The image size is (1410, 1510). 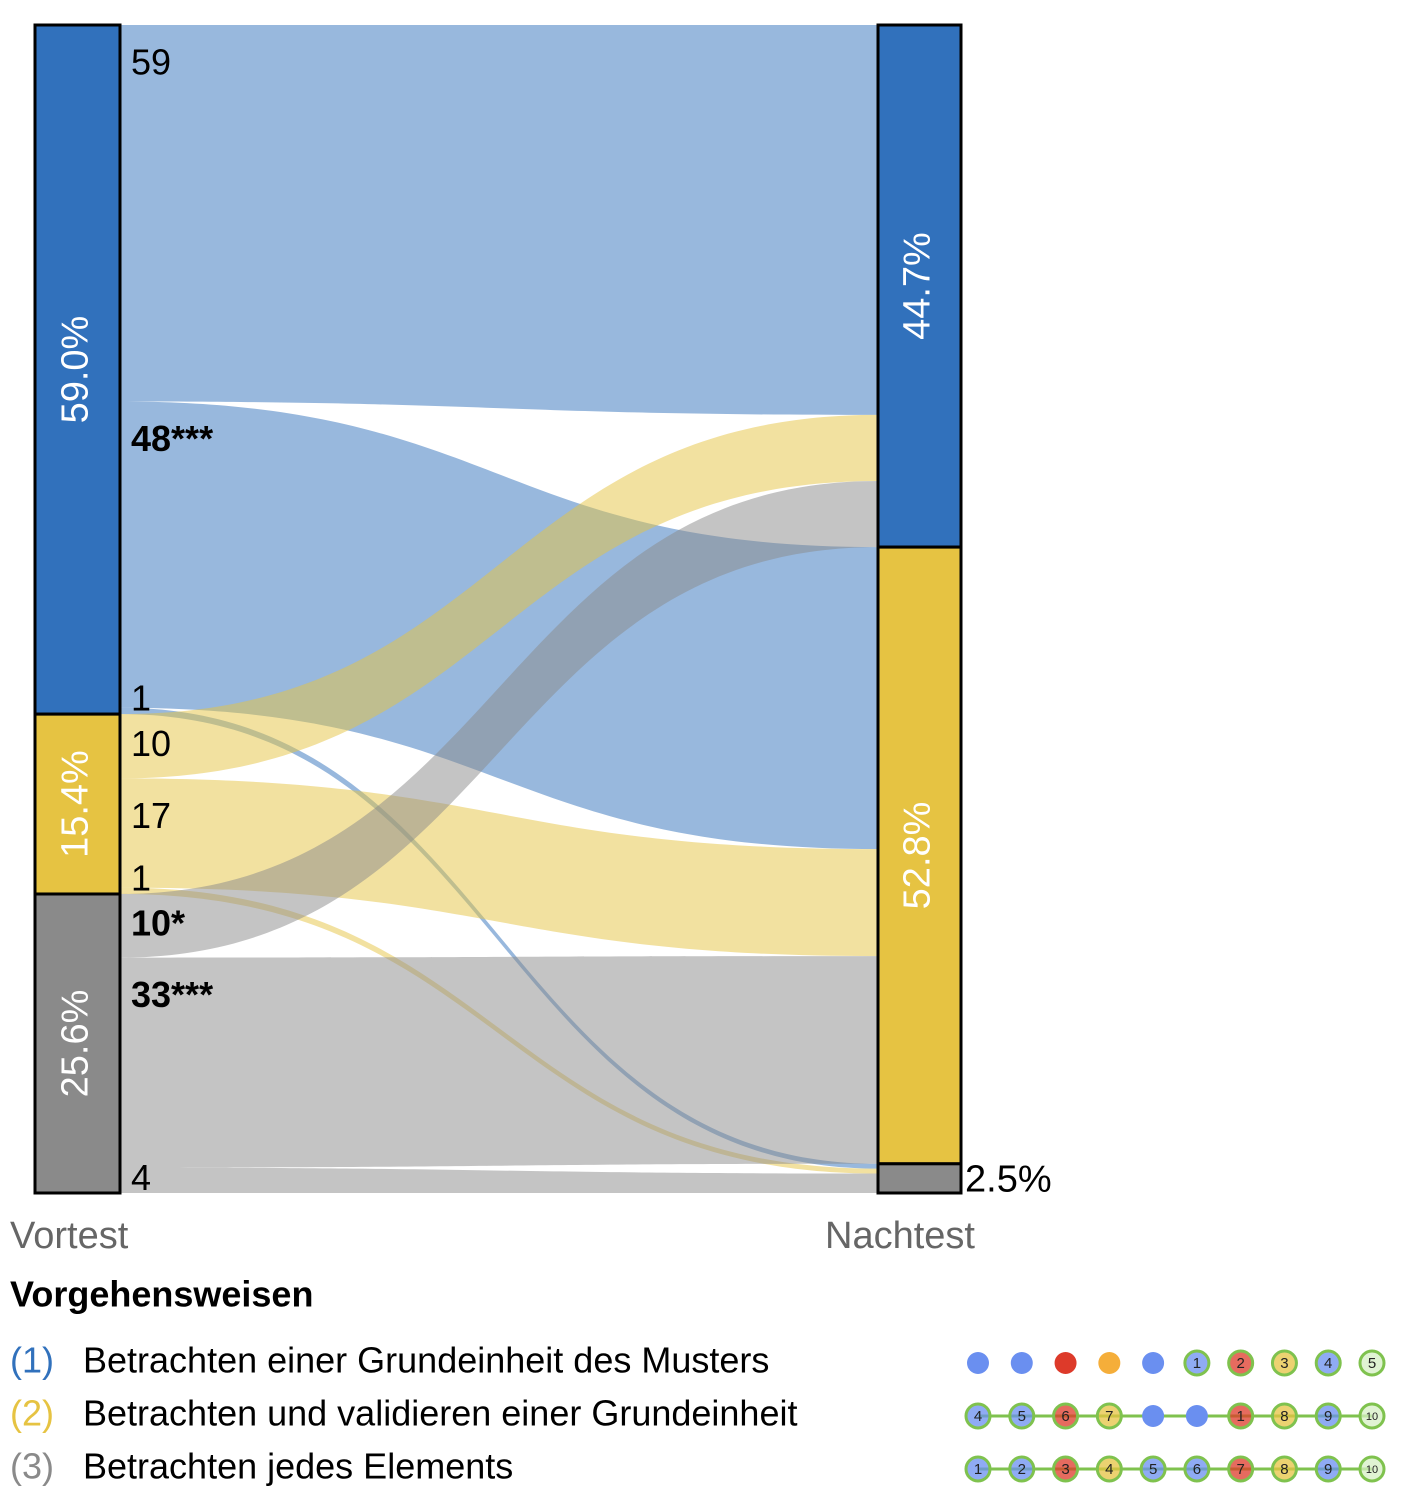 What do you see at coordinates (151, 815) in the screenshot?
I see `flow-label: 17` at bounding box center [151, 815].